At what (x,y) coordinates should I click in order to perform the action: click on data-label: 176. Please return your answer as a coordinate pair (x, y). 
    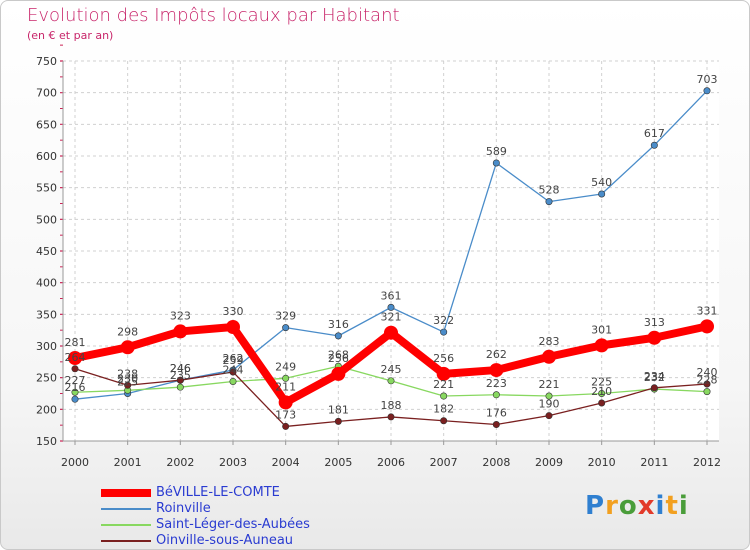
    Looking at the image, I should click on (496, 413).